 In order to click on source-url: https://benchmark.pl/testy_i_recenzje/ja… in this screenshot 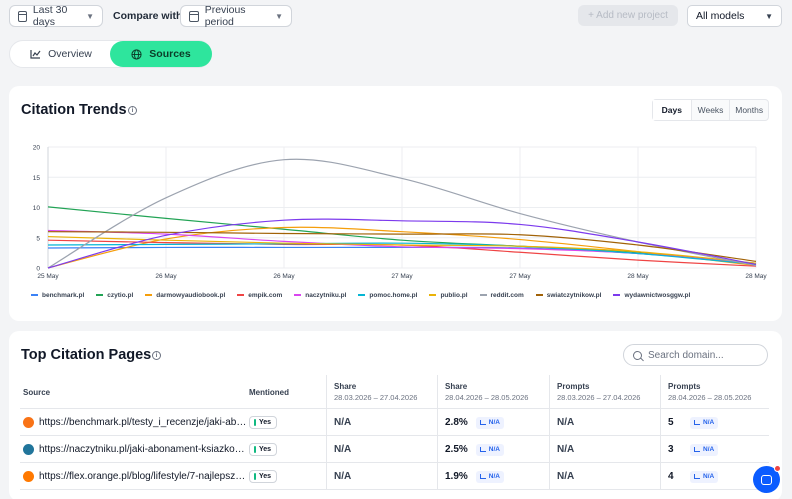, I will do `click(143, 422)`.